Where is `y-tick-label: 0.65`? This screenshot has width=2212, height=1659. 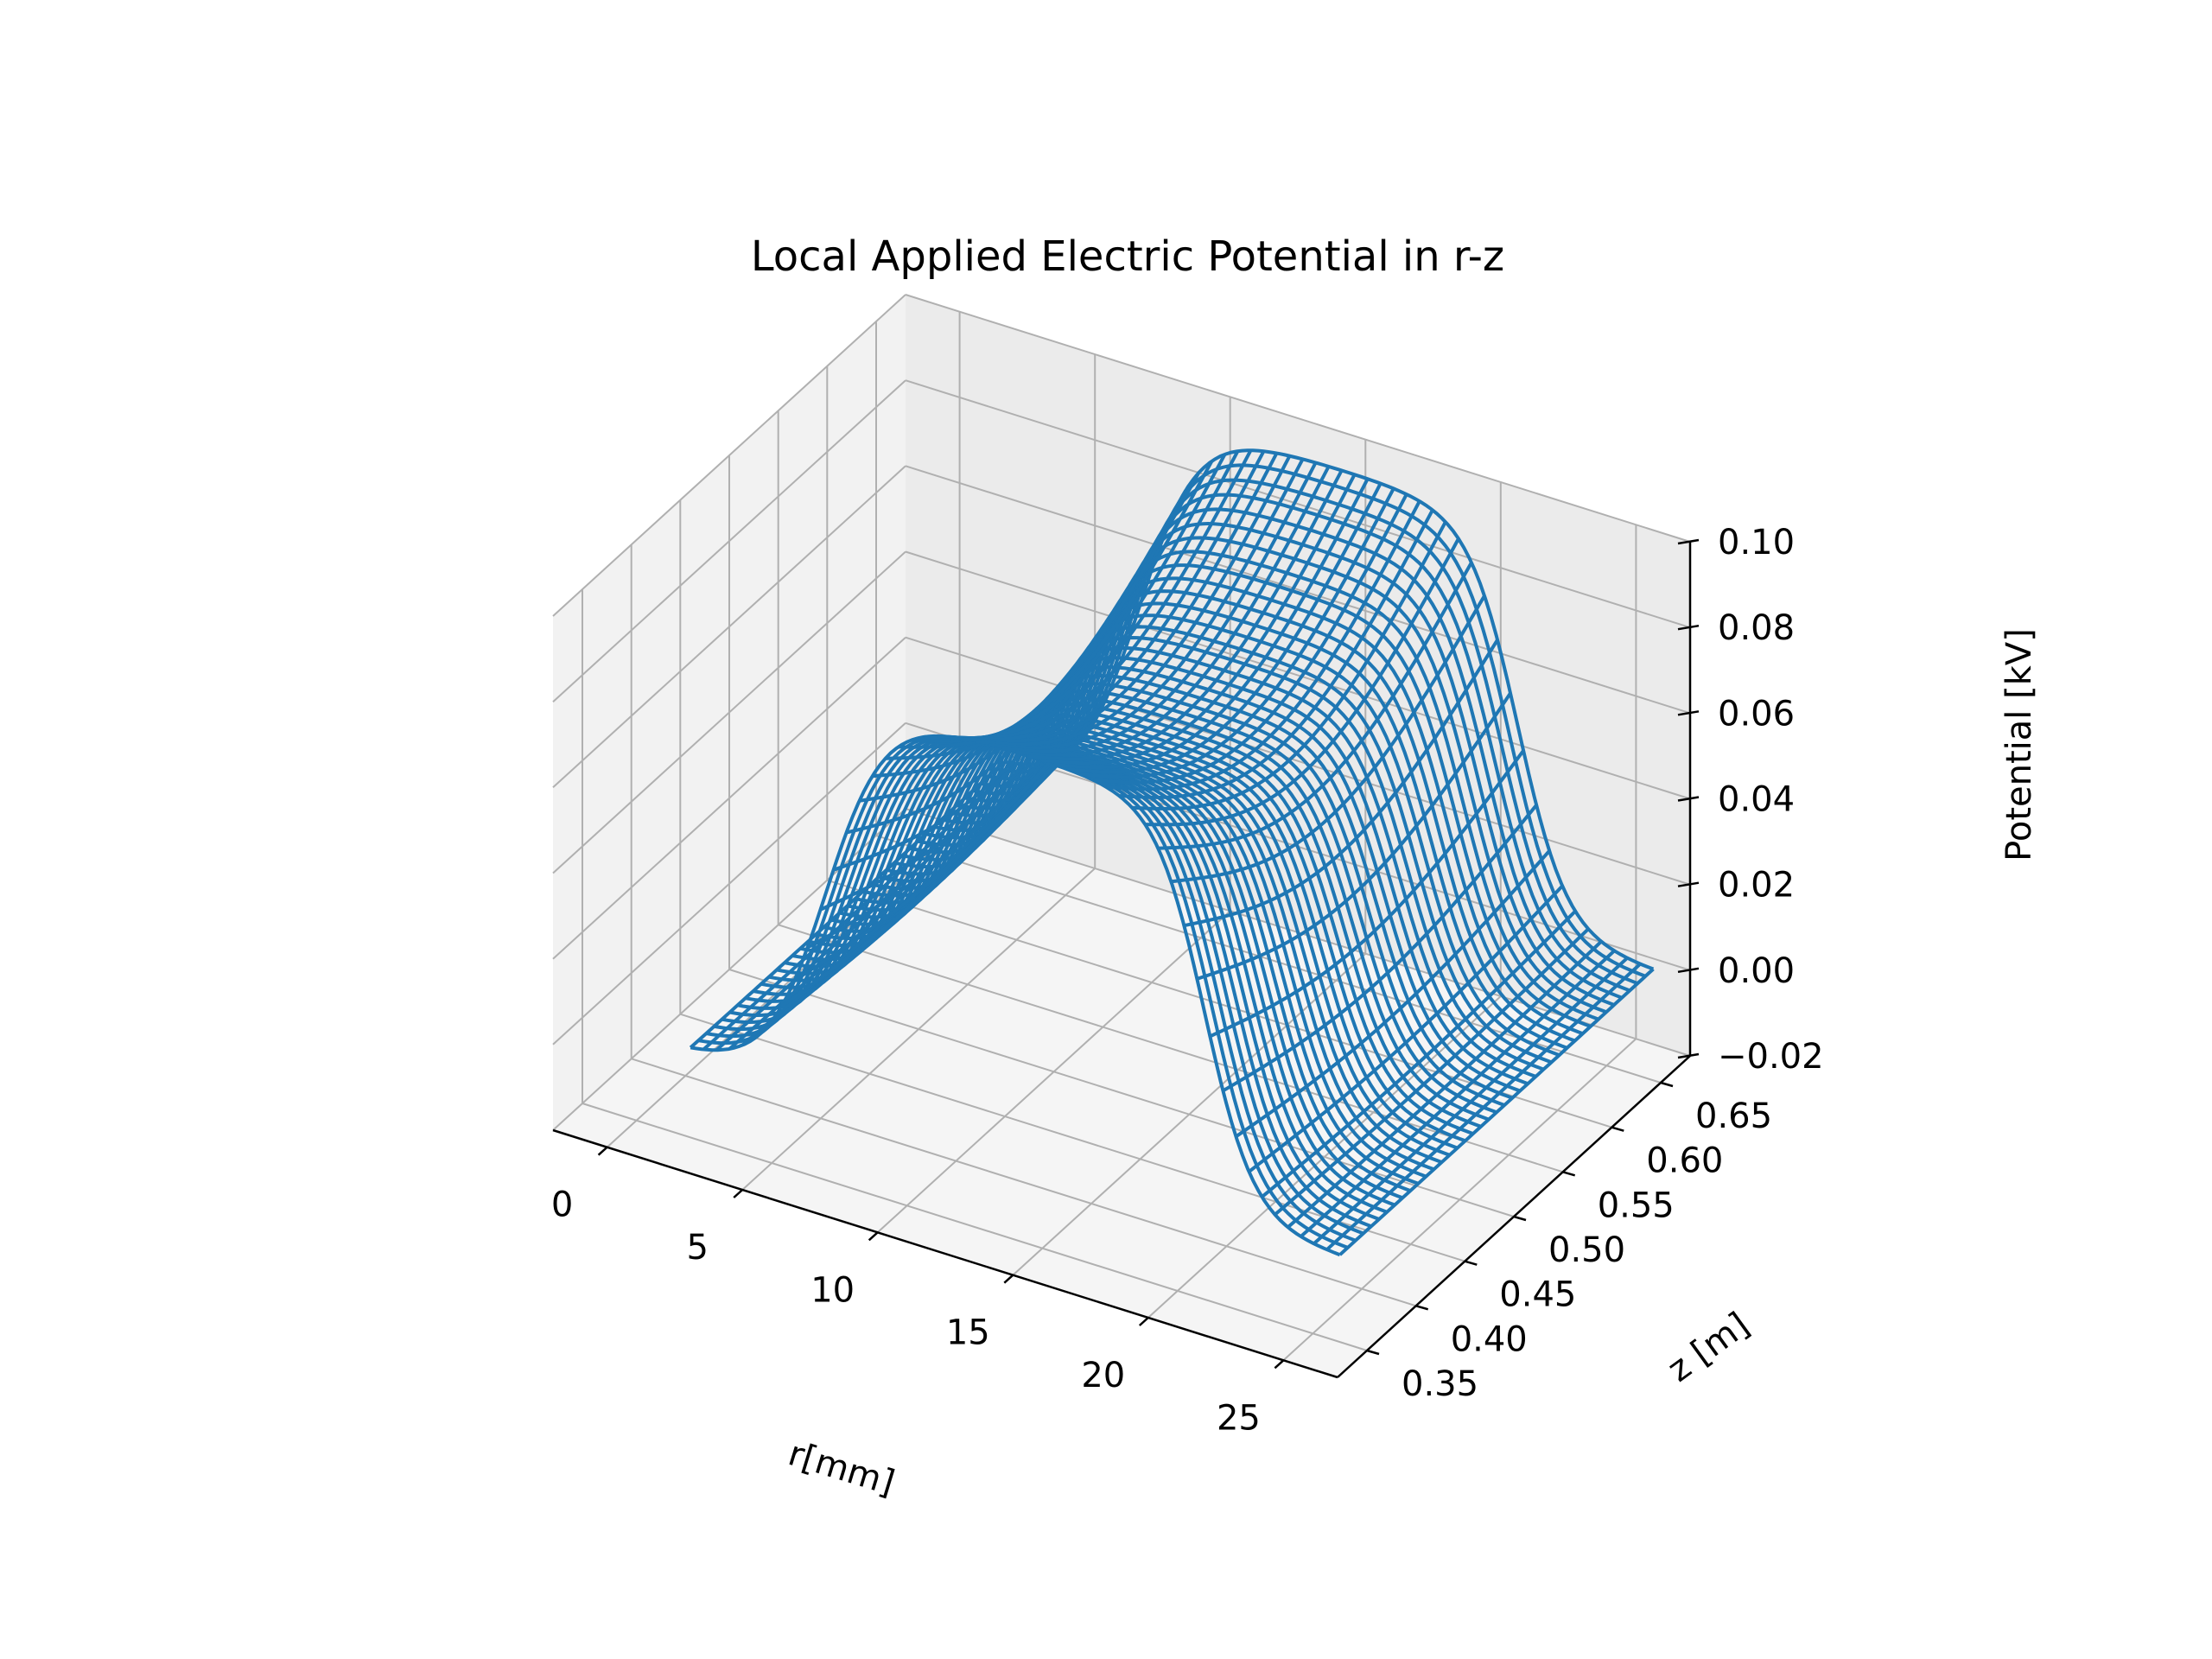 y-tick-label: 0.65 is located at coordinates (1733, 1116).